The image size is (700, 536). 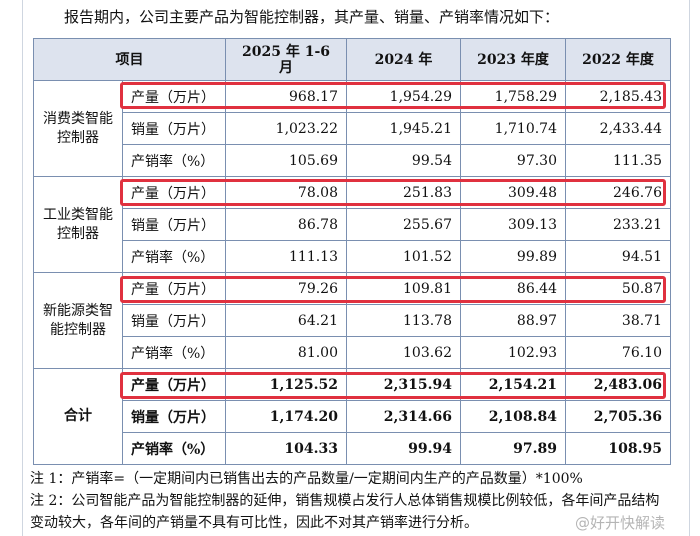 I want to click on table-row: 销量（万片） 64.21 113.78 88.97 38.71, so click(x=352, y=320).